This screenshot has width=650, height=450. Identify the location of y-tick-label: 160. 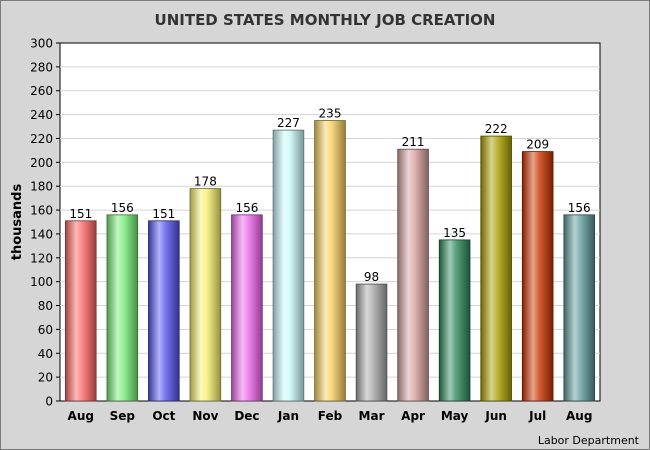
(41, 211).